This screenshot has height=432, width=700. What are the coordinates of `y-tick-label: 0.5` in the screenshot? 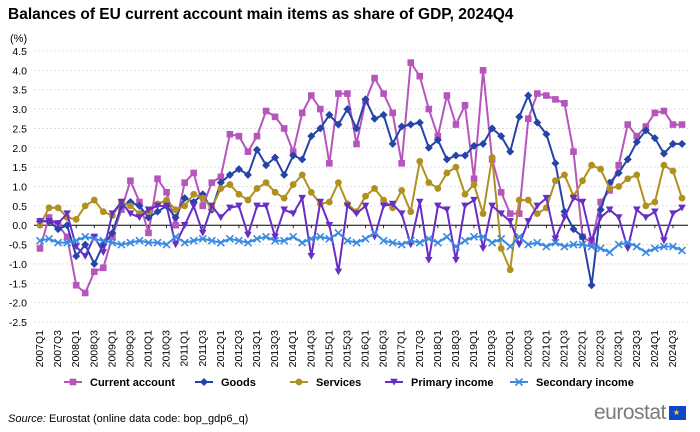 It's located at (19, 207).